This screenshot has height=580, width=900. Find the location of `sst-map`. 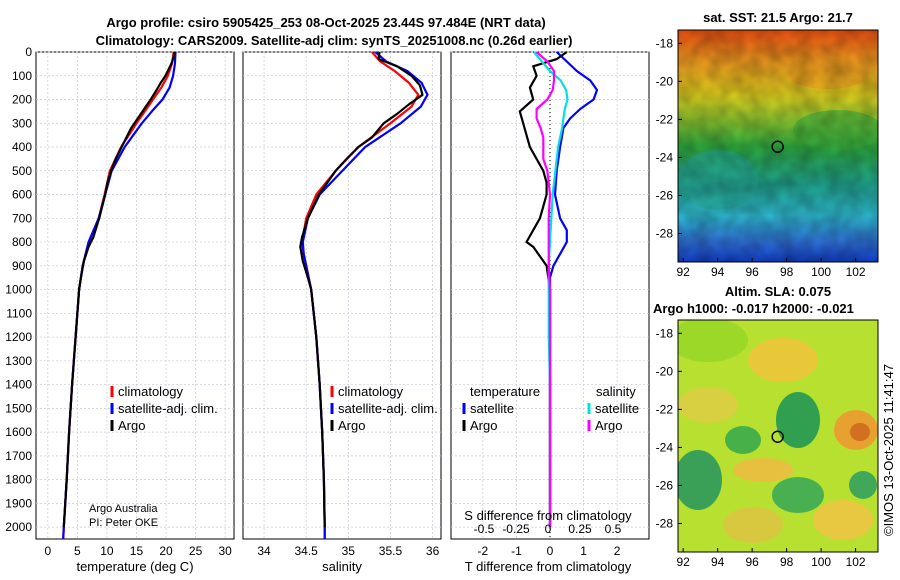

sst-map is located at coordinates (778, 146).